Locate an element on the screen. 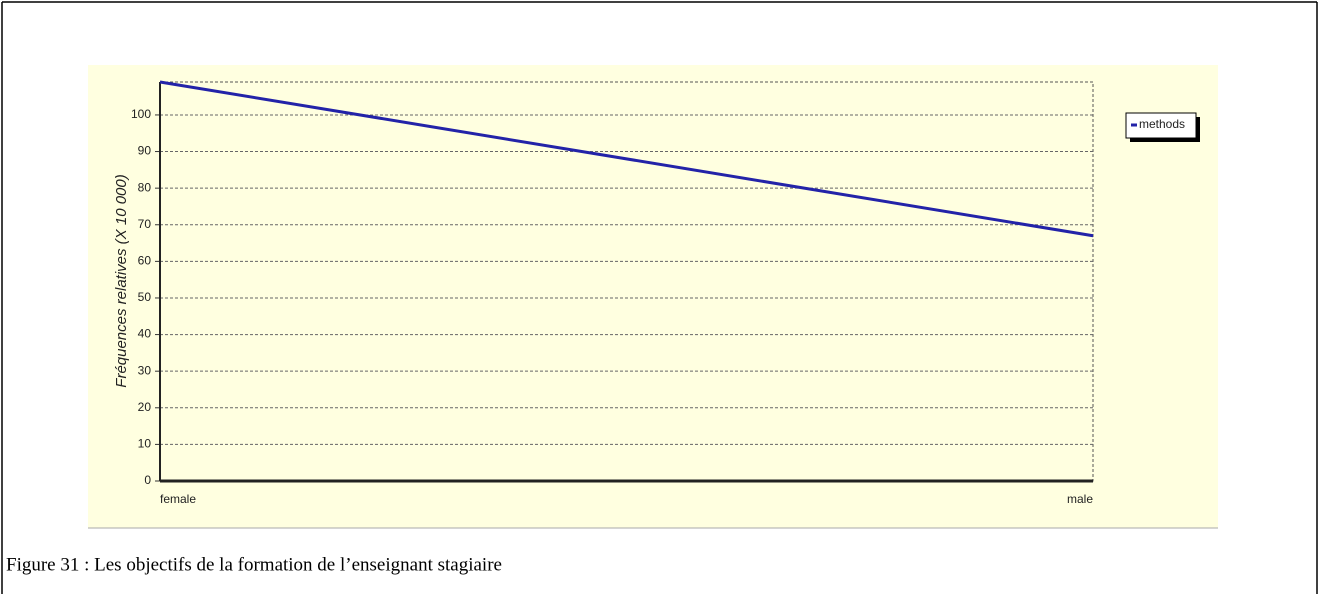 The image size is (1320, 599). legend-box is located at coordinates (1161, 125).